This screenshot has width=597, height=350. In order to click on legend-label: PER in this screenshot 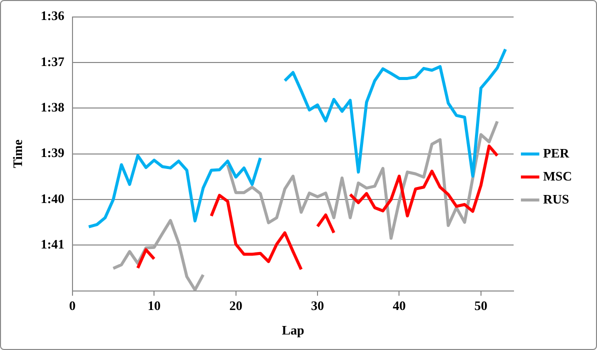, I will do `click(556, 152)`.